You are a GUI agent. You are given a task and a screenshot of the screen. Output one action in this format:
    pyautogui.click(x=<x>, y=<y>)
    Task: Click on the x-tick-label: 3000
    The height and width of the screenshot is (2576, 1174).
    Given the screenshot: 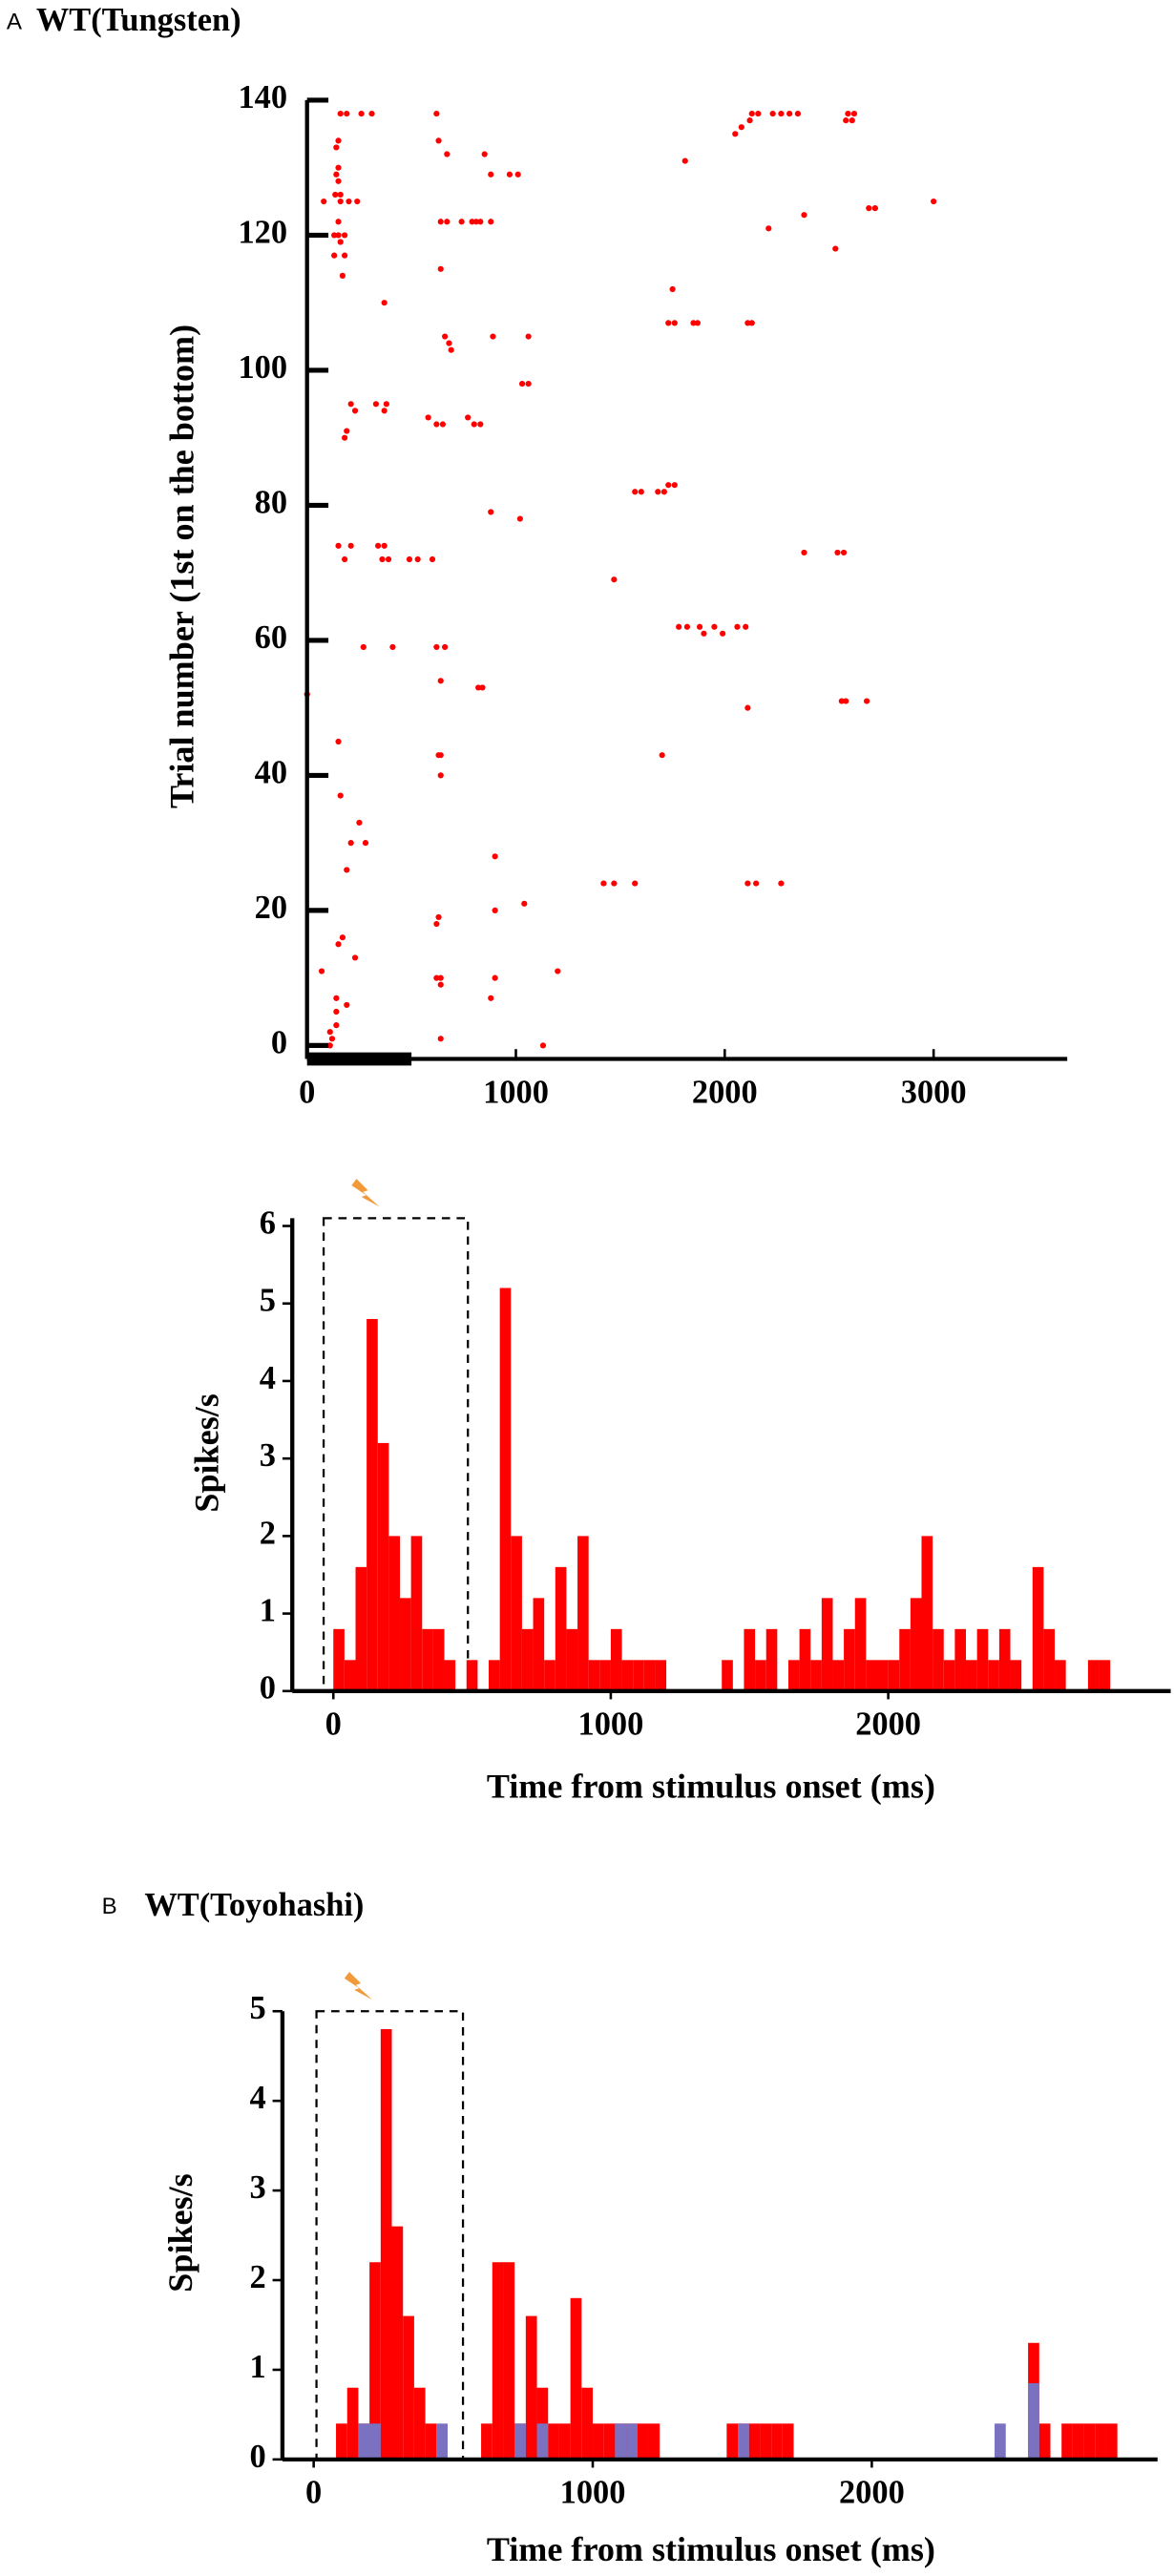 What is the action you would take?
    pyautogui.click(x=934, y=1092)
    